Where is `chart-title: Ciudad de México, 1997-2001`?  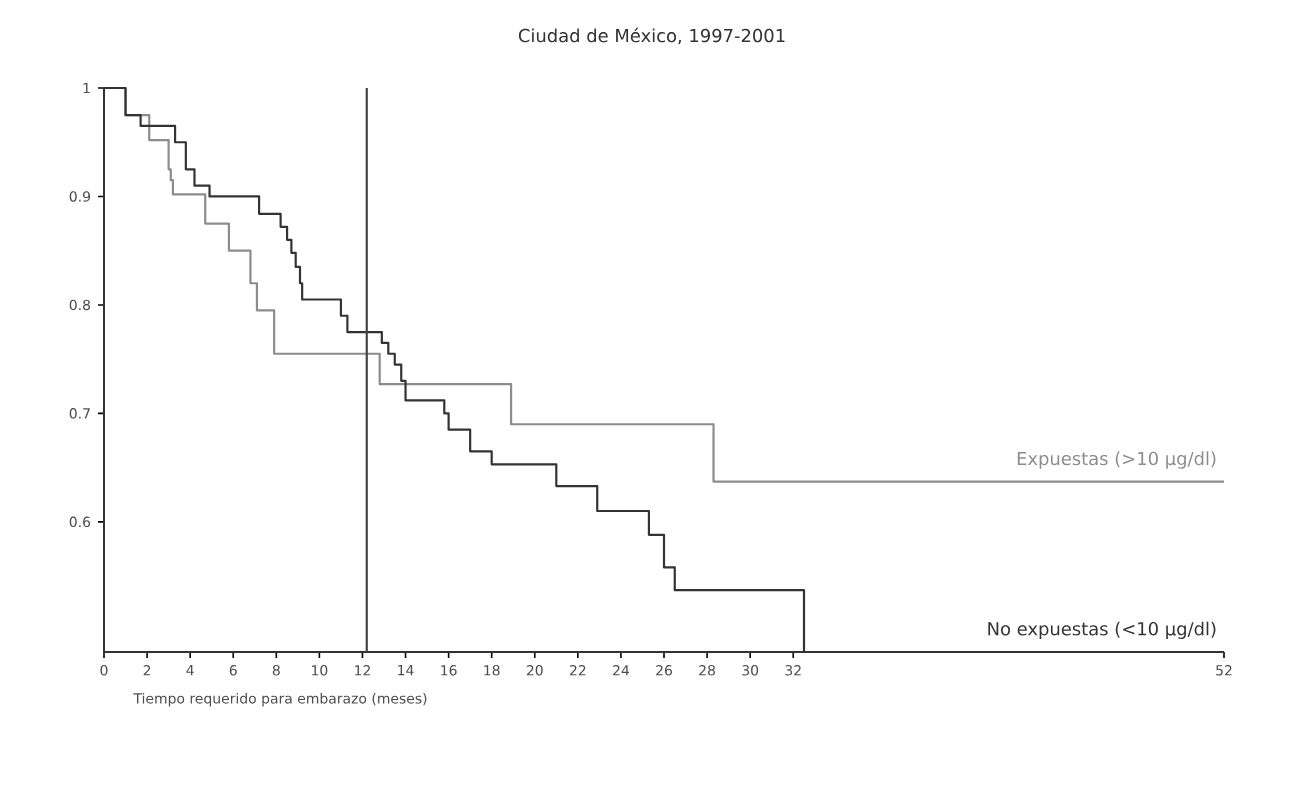
chart-title: Ciudad de México, 1997-2001 is located at coordinates (651, 36).